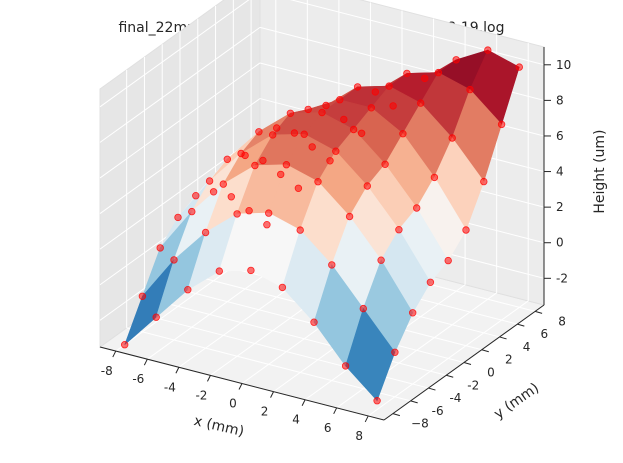 This screenshot has width=623, height=463. I want to click on x-tick-label: -2, so click(201, 395).